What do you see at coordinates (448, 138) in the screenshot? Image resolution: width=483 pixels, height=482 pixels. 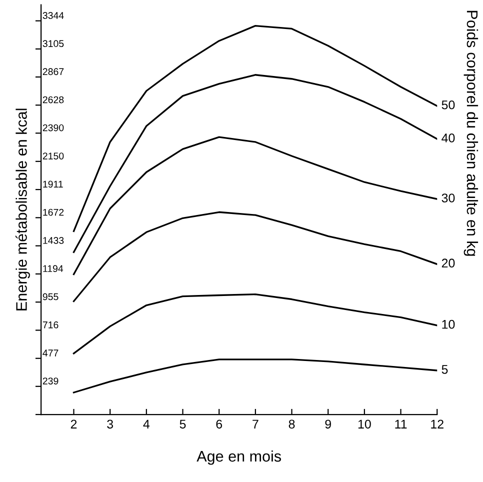 I see `series-label: 40` at bounding box center [448, 138].